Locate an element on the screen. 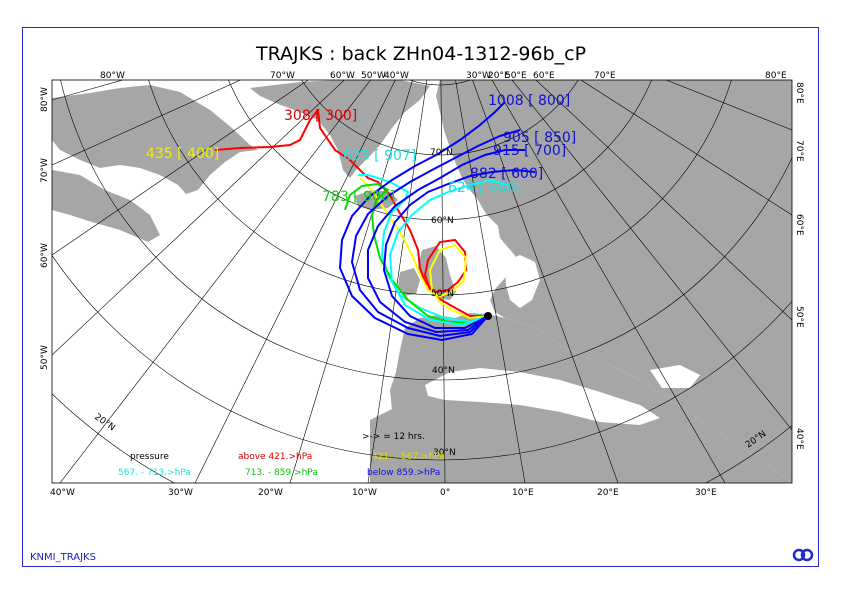 This screenshot has width=842, height=596. trajectory-red-300-b is located at coordinates (266, 130).